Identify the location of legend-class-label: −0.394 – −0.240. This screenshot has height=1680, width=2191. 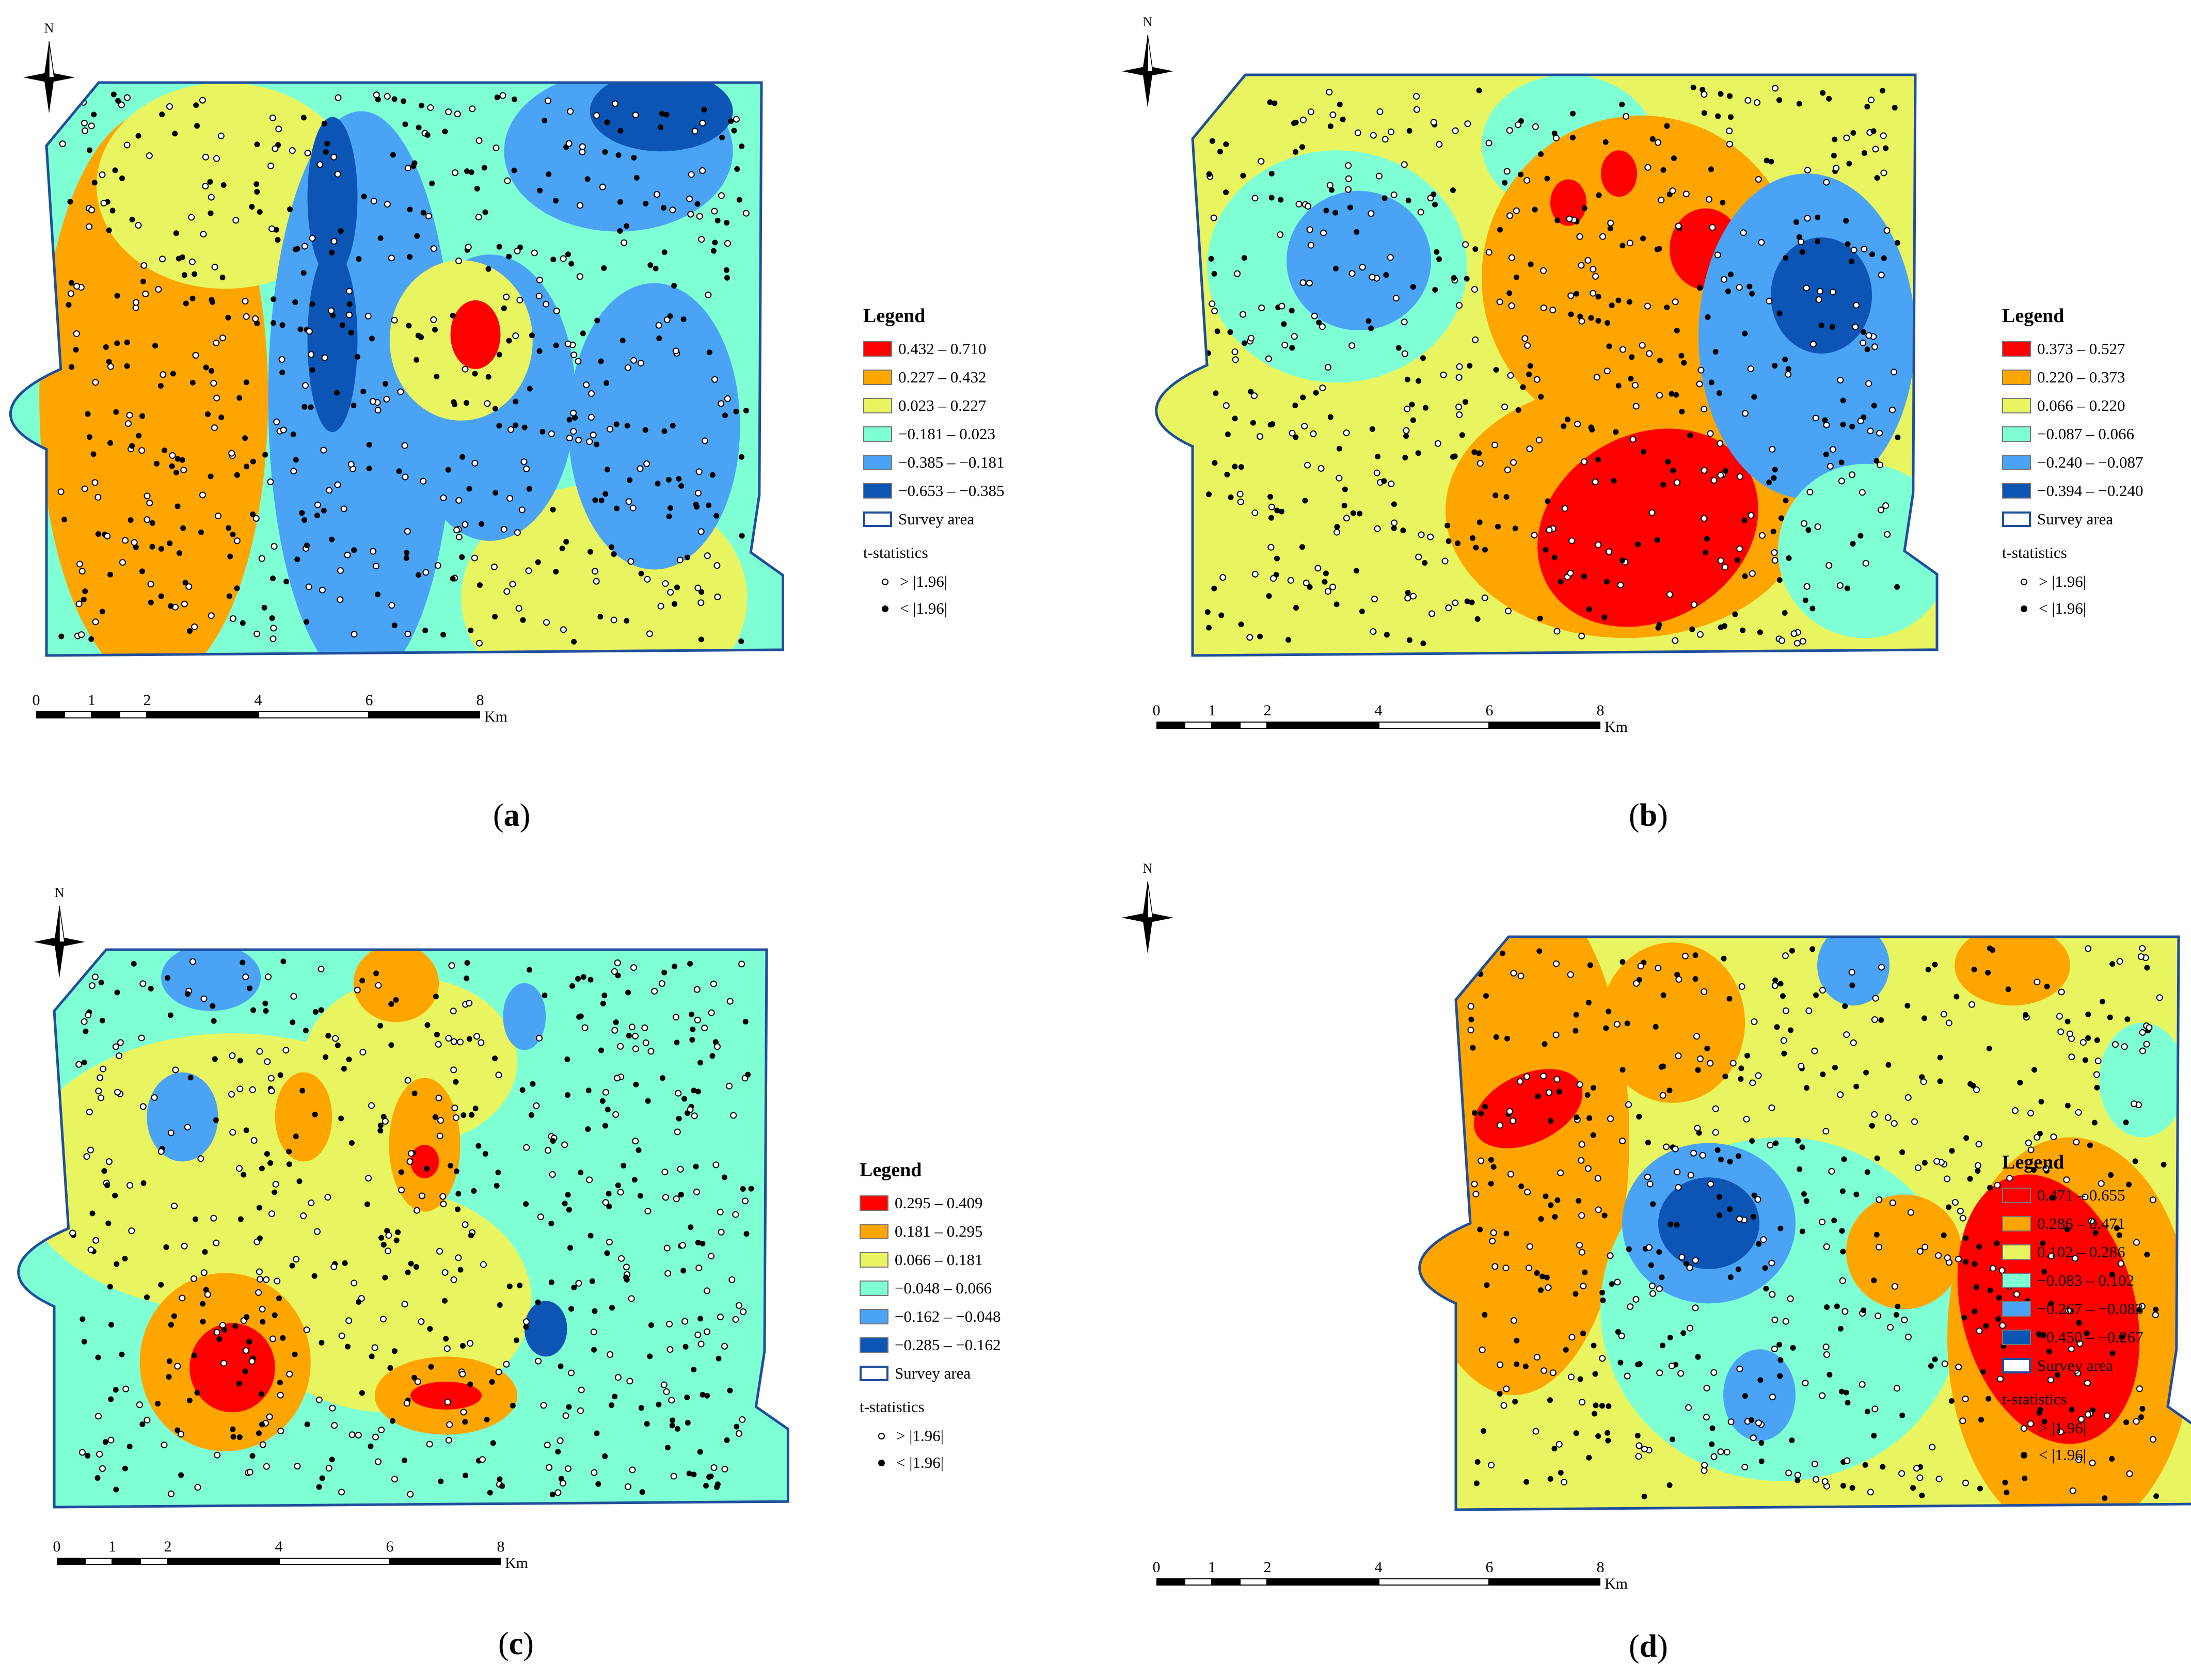
(2091, 490).